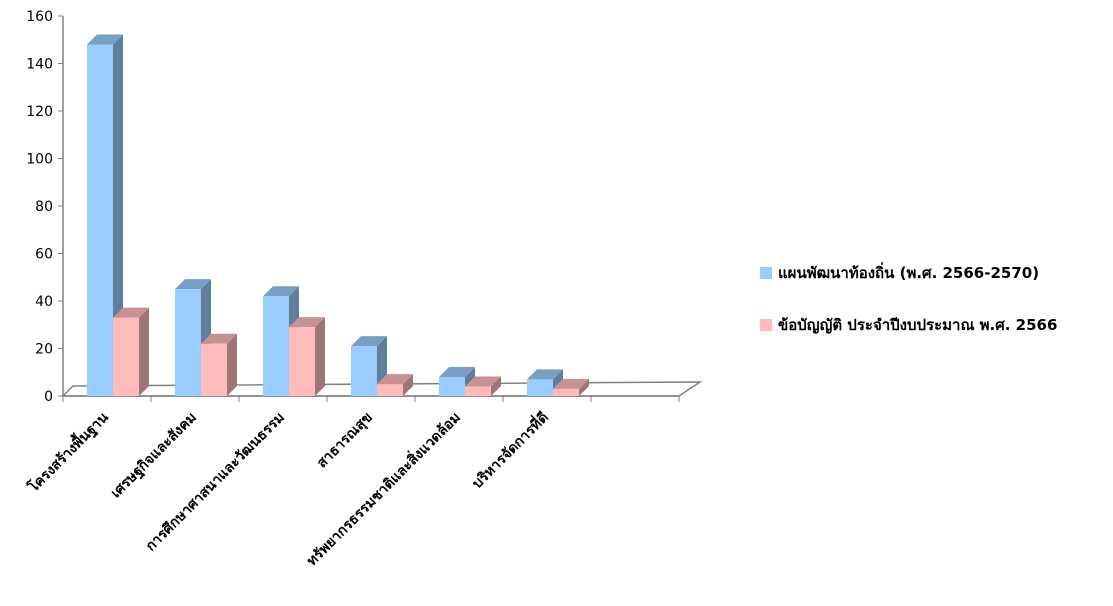 This screenshot has height=606, width=1113. What do you see at coordinates (345, 441) in the screenshot?
I see `x-category-label: สาธารณสุข` at bounding box center [345, 441].